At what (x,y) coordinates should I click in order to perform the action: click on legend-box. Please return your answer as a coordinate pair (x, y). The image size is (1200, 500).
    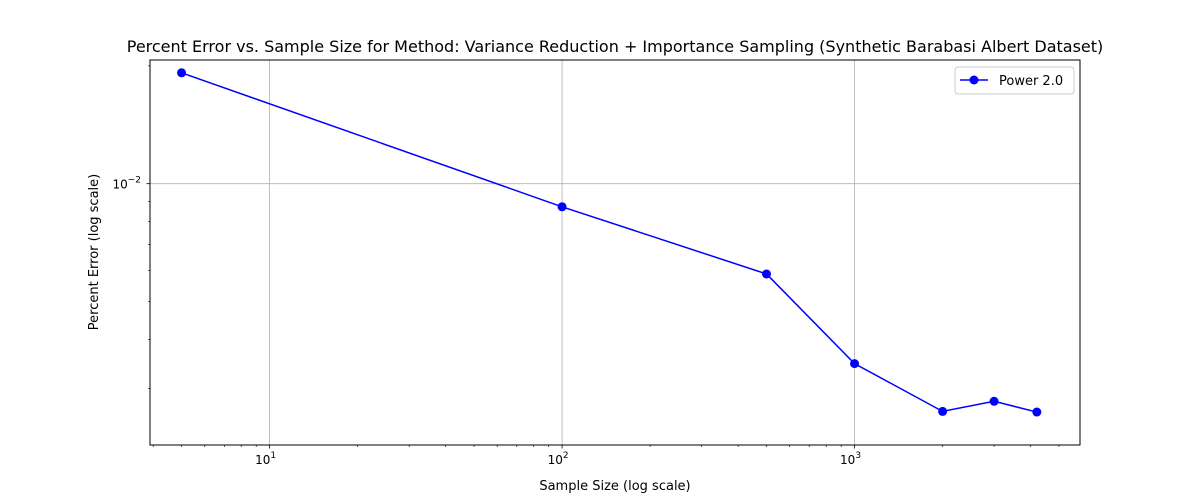
    Looking at the image, I should click on (1014, 80).